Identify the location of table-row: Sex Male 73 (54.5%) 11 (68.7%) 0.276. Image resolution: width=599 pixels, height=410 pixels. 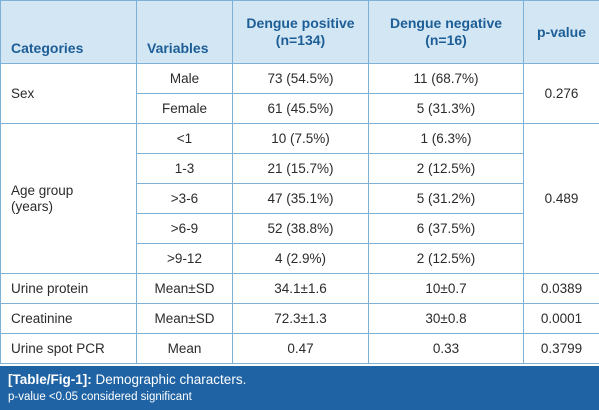
(299, 93).